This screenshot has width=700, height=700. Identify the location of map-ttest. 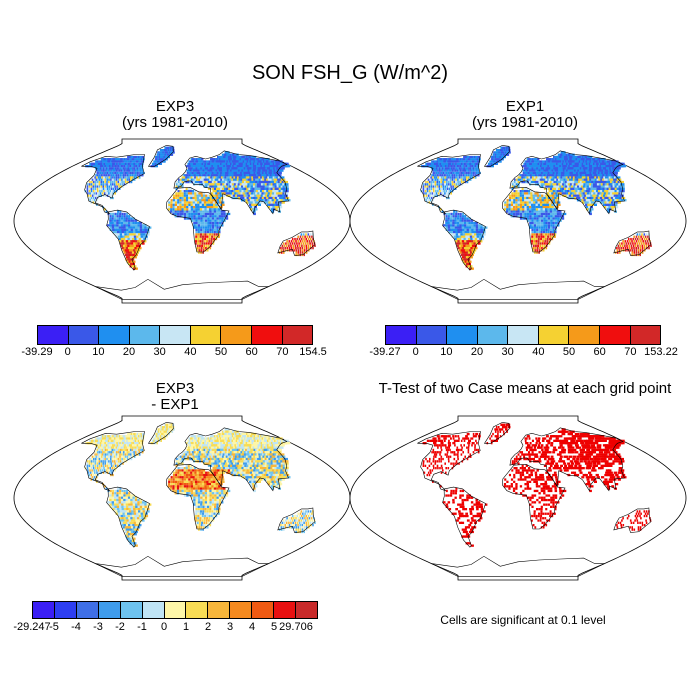
(518, 498).